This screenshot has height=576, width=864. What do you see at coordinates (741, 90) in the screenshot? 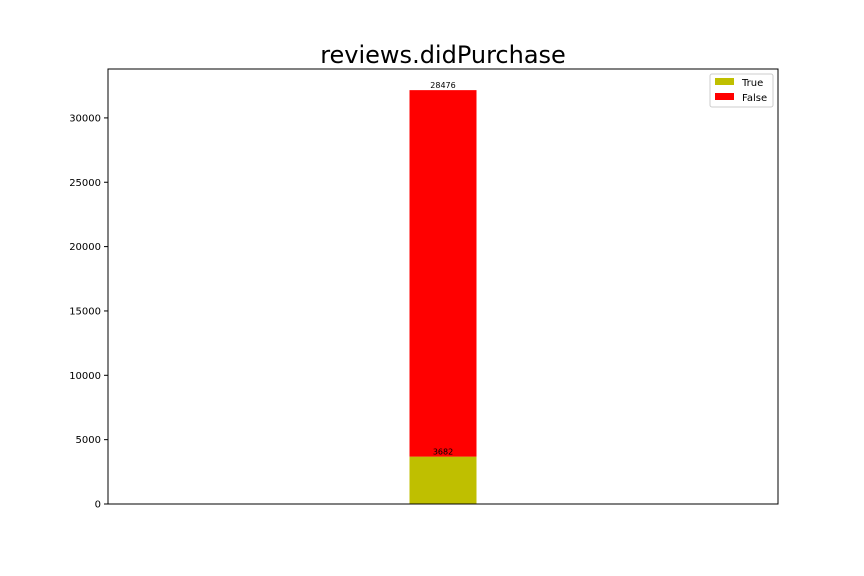
I see `legend: True False` at bounding box center [741, 90].